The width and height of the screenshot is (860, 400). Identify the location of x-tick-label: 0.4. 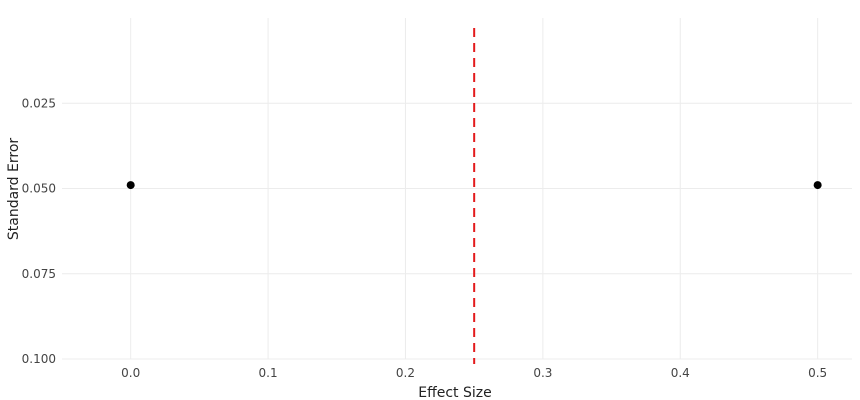
(680, 373).